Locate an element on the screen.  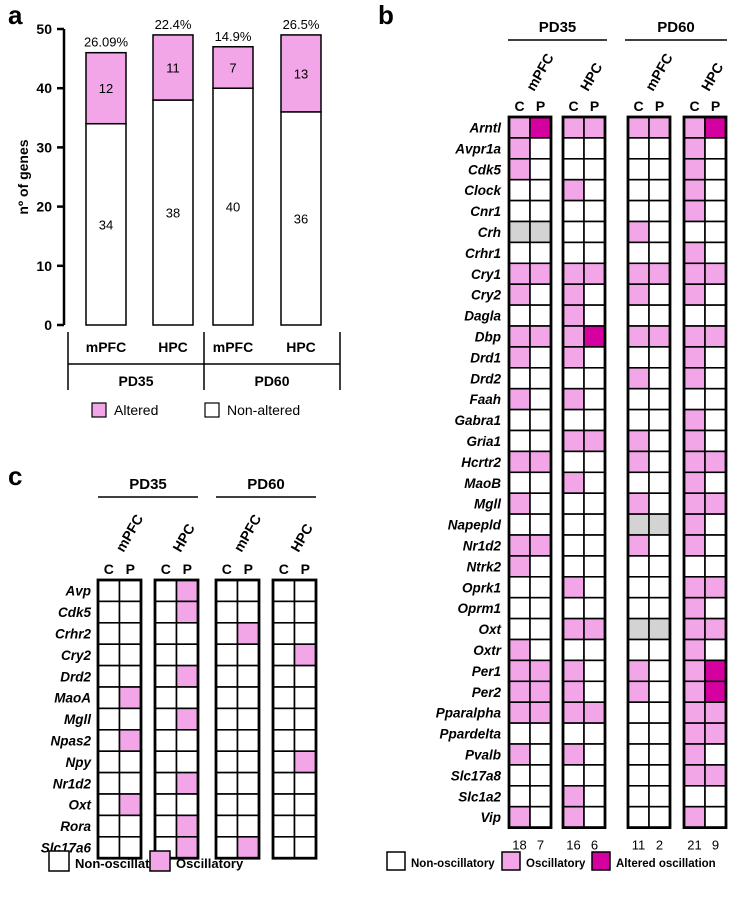
gene-label: MaoA is located at coordinates (72, 698).